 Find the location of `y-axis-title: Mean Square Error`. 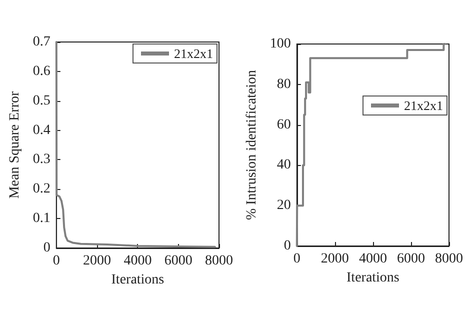

y-axis-title: Mean Square Error is located at coordinates (15, 145).